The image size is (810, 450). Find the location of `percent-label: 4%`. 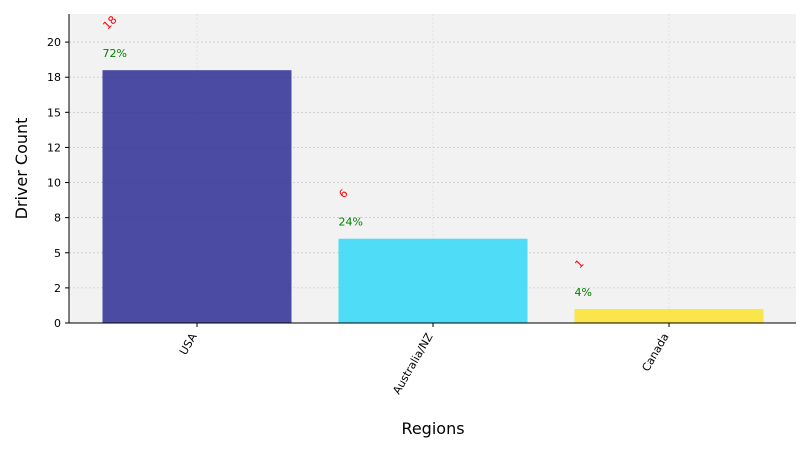

percent-label: 4% is located at coordinates (583, 292).